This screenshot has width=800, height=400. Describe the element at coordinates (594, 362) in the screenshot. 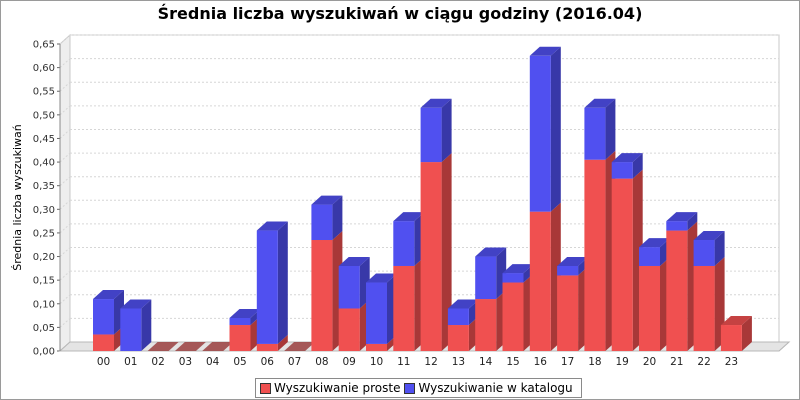

I see `x-tick-label-18: 18` at that location.